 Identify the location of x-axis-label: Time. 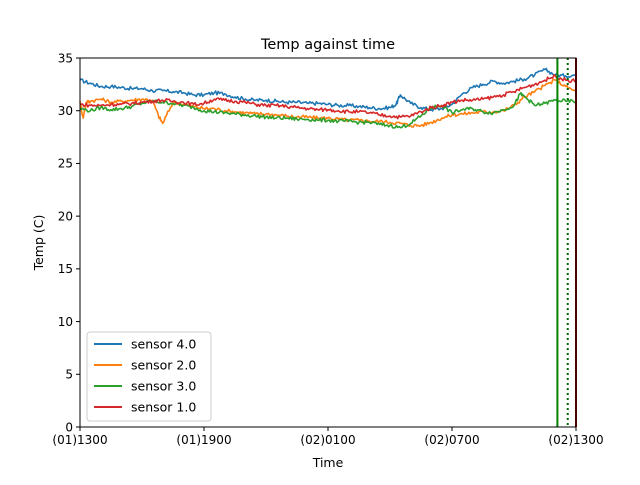
(328, 462).